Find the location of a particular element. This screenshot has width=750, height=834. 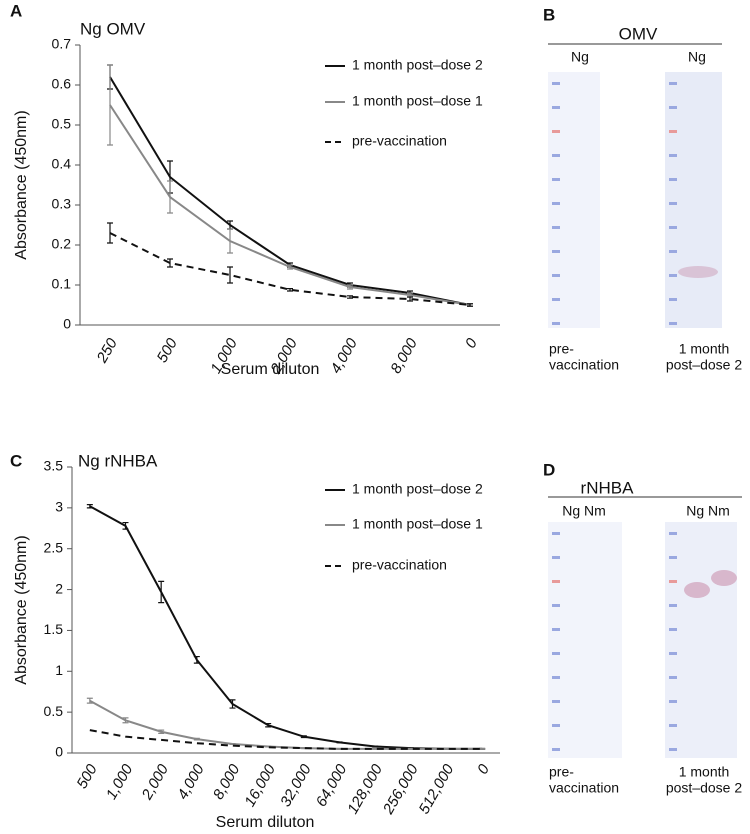

x-tick-label: 32,000 is located at coordinates (296, 785).